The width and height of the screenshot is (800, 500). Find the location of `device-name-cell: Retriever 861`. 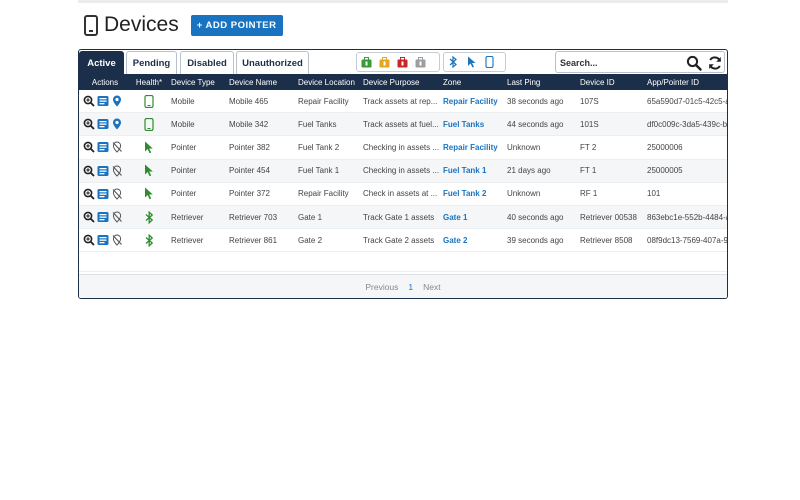

device-name-cell: Retriever 861 is located at coordinates (253, 240).